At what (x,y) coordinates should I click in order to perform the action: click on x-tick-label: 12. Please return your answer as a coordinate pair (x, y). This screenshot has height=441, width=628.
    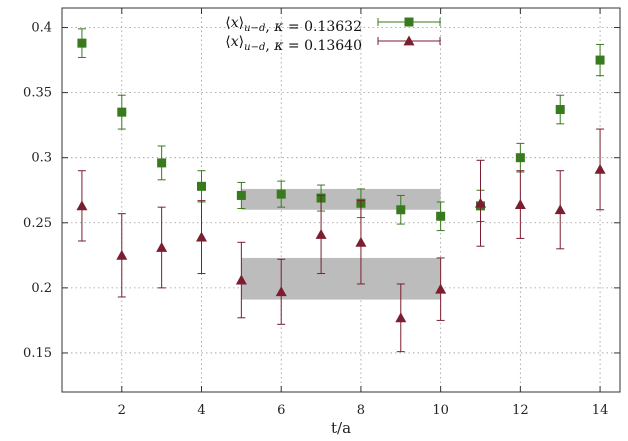
    Looking at the image, I should click on (520, 410).